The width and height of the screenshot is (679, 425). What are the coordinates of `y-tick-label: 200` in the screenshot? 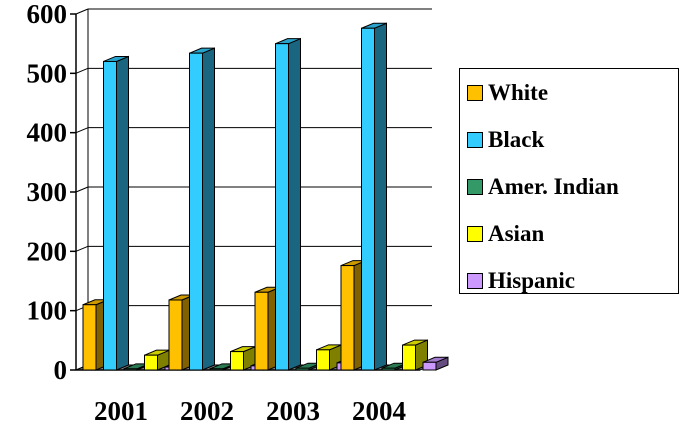 It's located at (47, 251).